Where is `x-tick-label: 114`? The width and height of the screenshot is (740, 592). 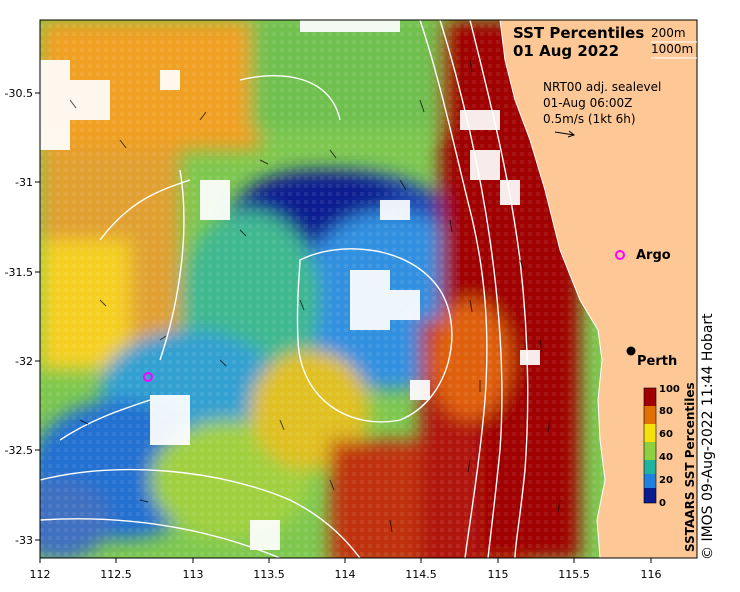
x-tick-label: 114 is located at coordinates (345, 574).